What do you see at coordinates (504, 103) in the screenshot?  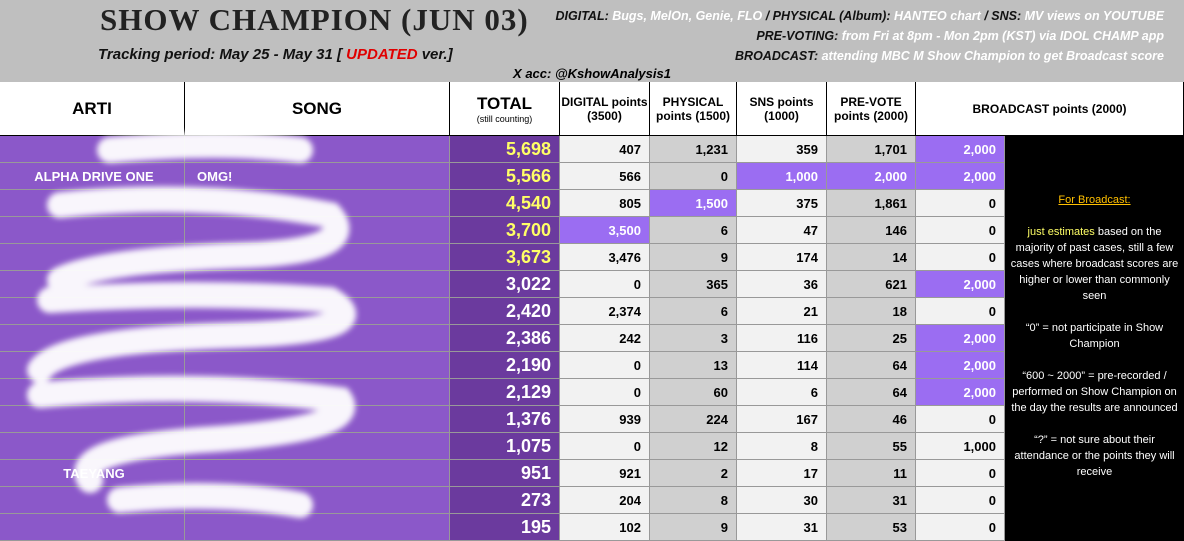 I see `header-text: TOTAL` at bounding box center [504, 103].